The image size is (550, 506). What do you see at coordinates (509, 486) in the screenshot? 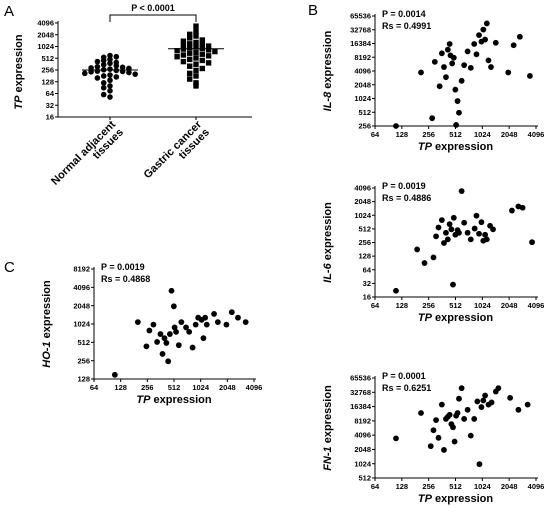
I see `b3-x-tick-label: 2048` at bounding box center [509, 486].